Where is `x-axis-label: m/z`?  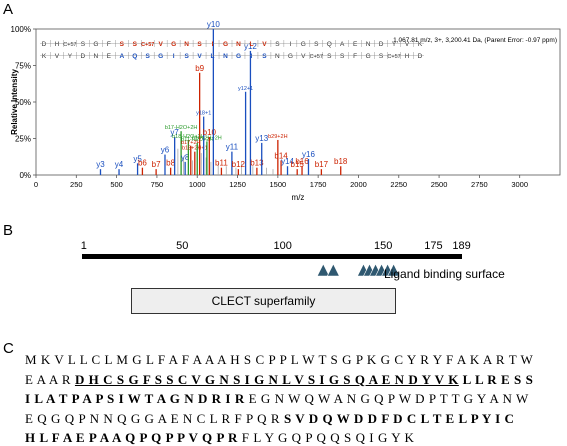 x-axis-label: m/z is located at coordinates (298, 197).